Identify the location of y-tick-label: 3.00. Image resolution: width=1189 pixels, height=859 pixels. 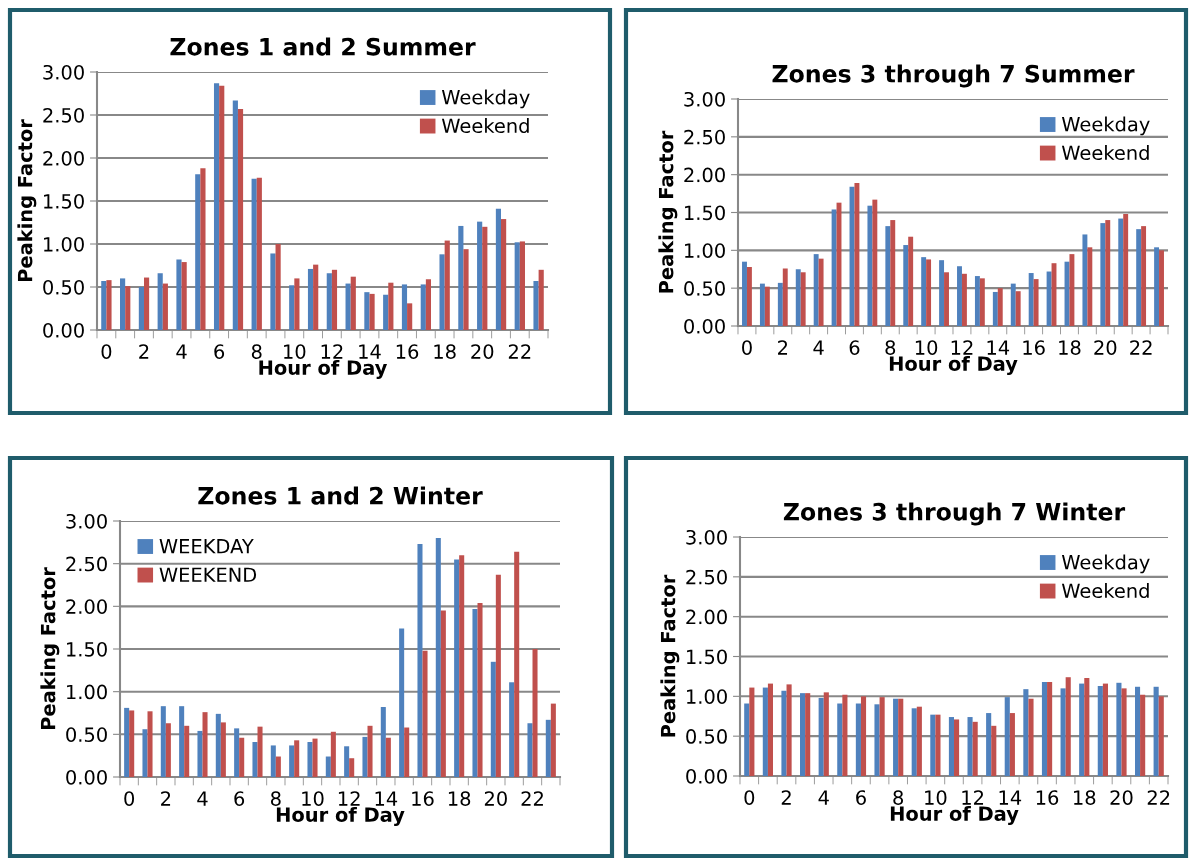
(704, 99).